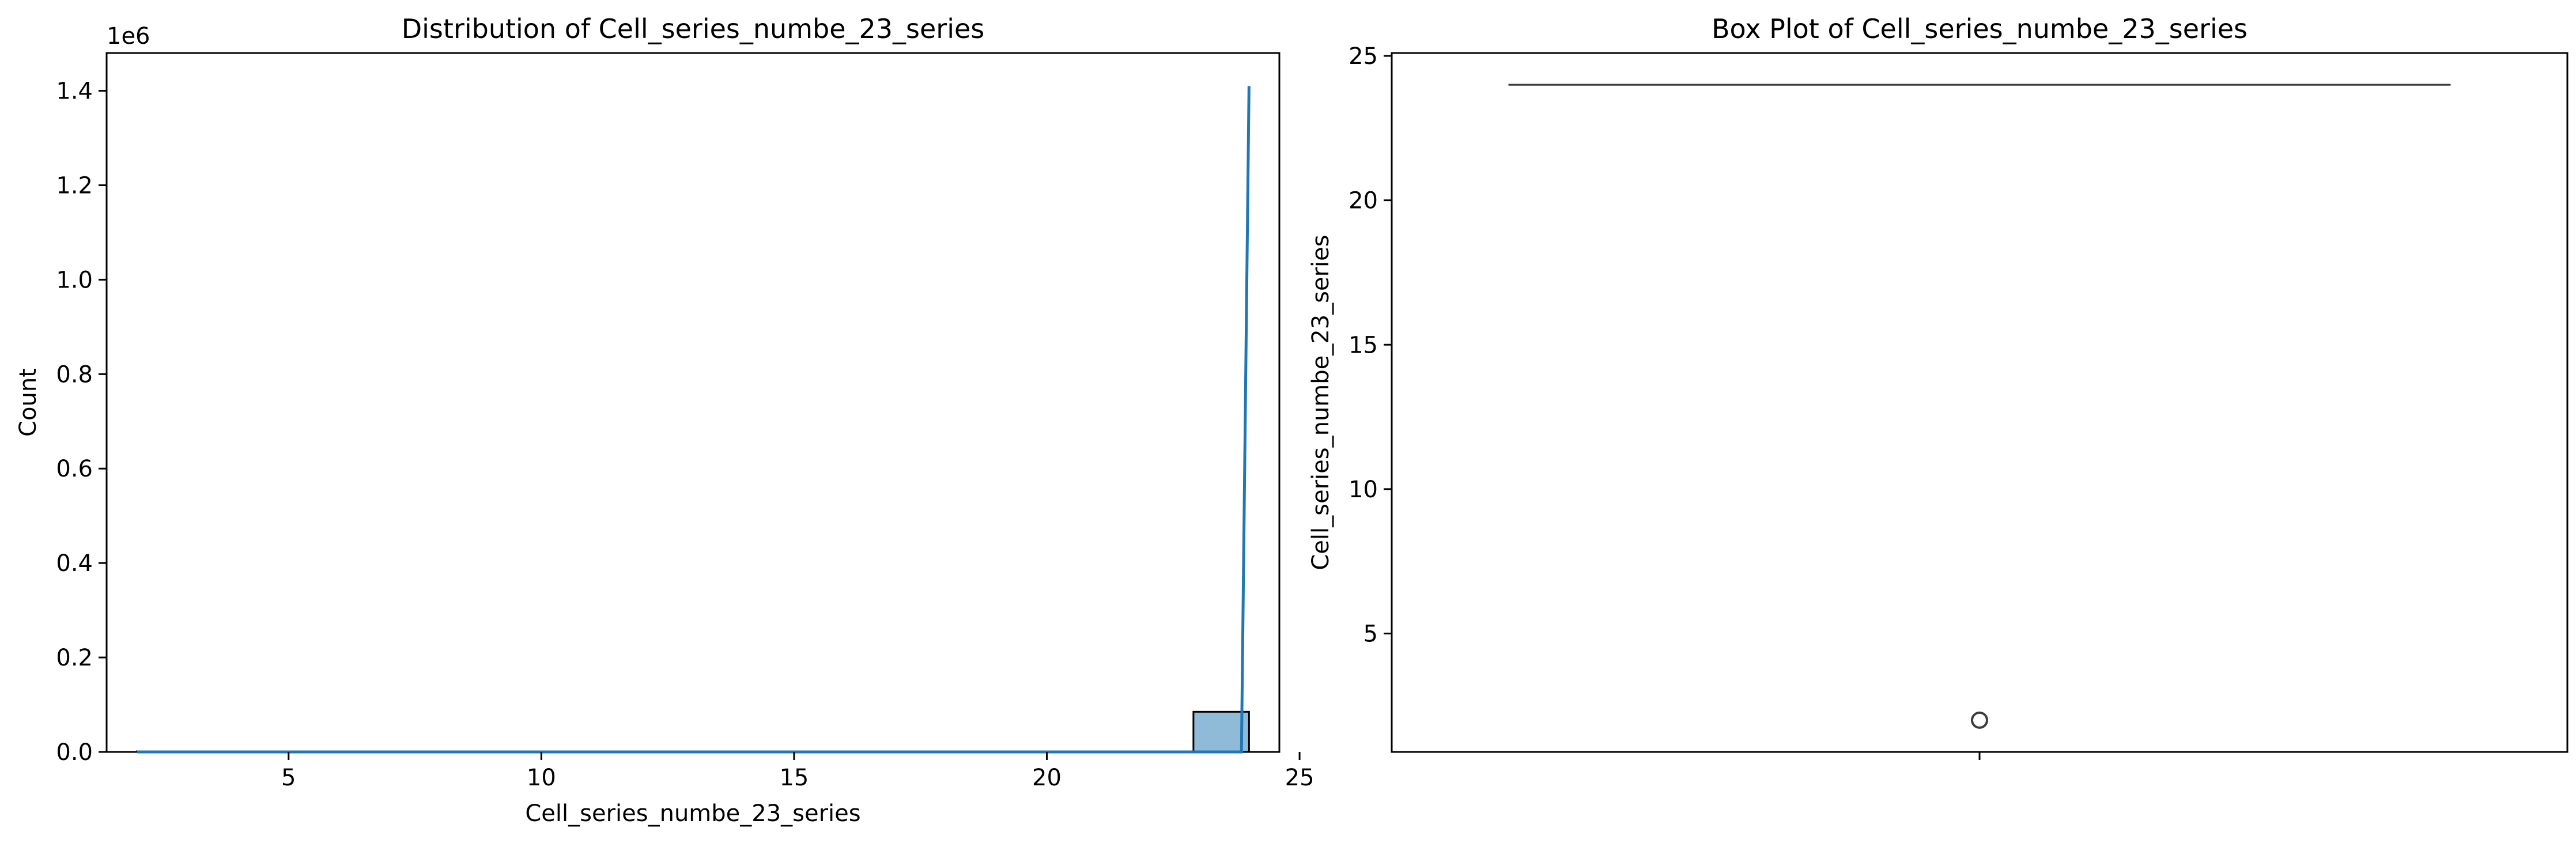  I want to click on boxplot-y-tick-label-3: 20, so click(1363, 201).